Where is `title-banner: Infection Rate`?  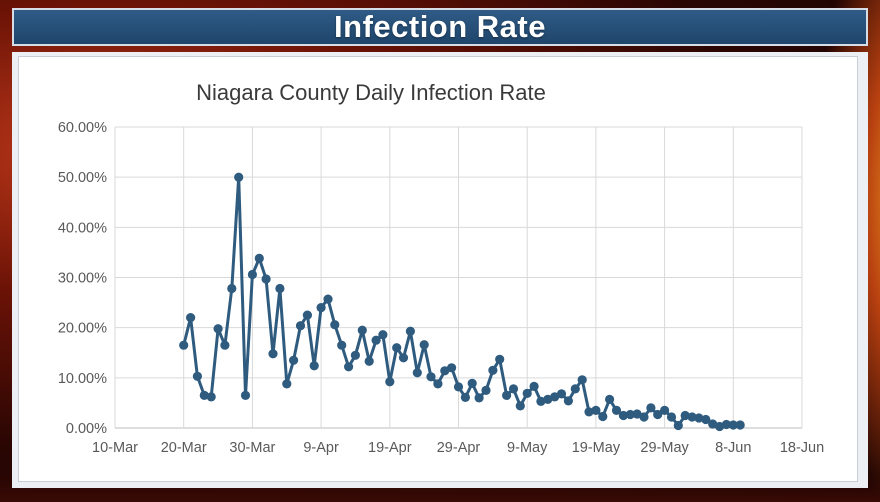 title-banner: Infection Rate is located at coordinates (440, 27).